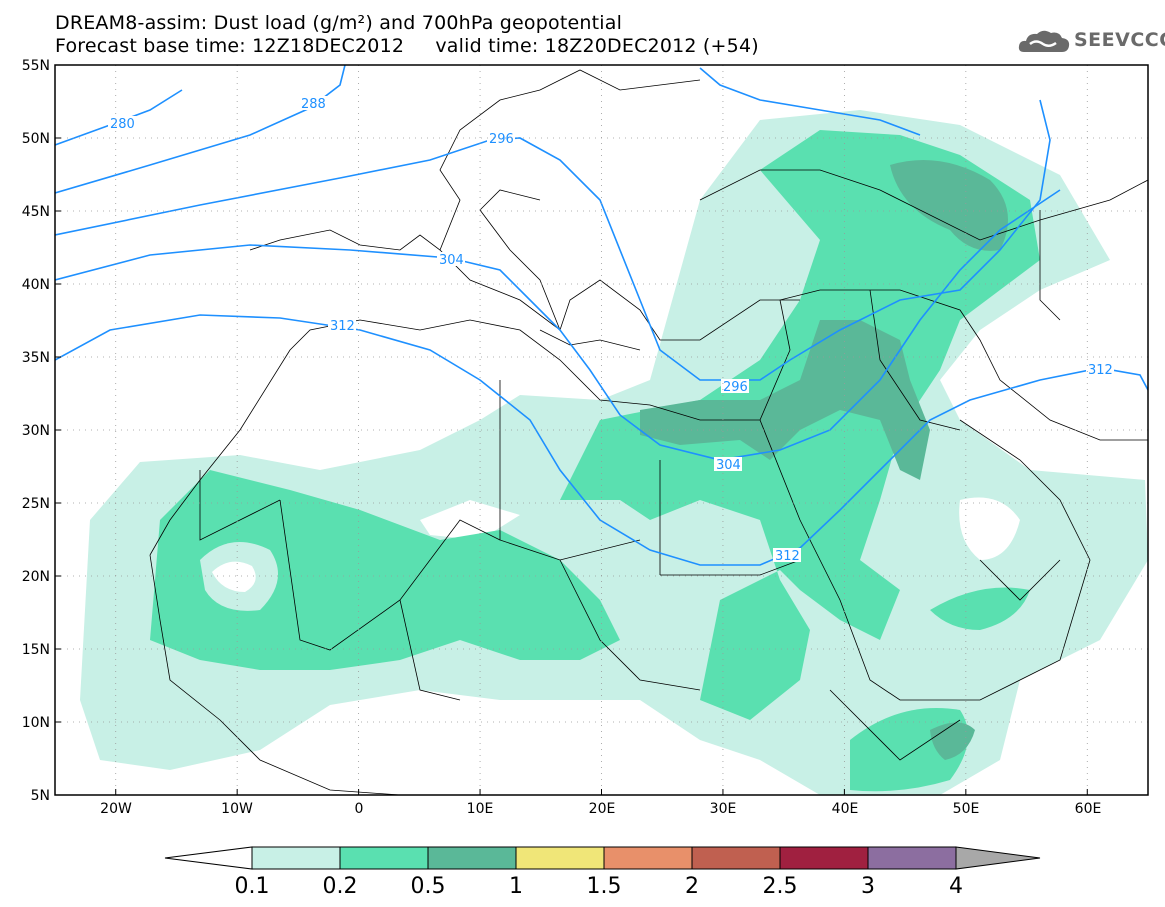 The height and width of the screenshot is (907, 1165). I want to click on lon-label: 20E, so click(602, 809).